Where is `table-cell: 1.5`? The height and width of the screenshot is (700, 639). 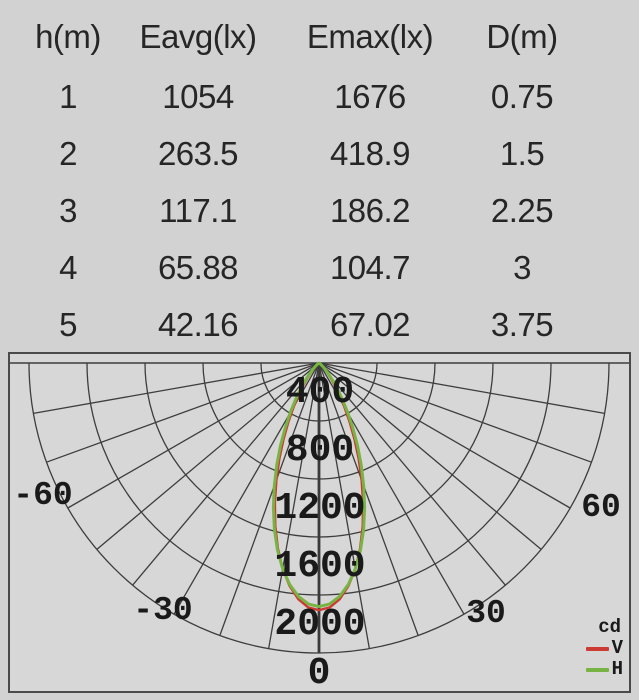 table-cell: 1.5 is located at coordinates (522, 153).